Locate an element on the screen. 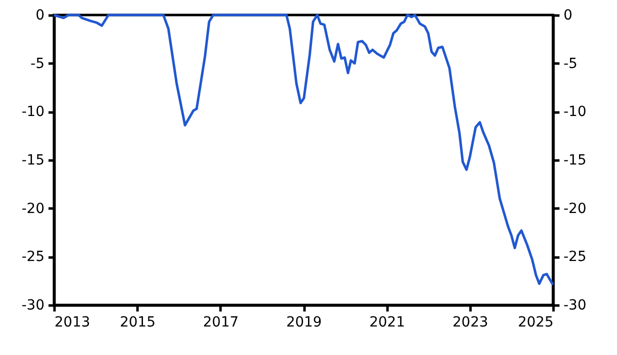 The height and width of the screenshot is (355, 617). y2-tick-label: 0 is located at coordinates (568, 16).